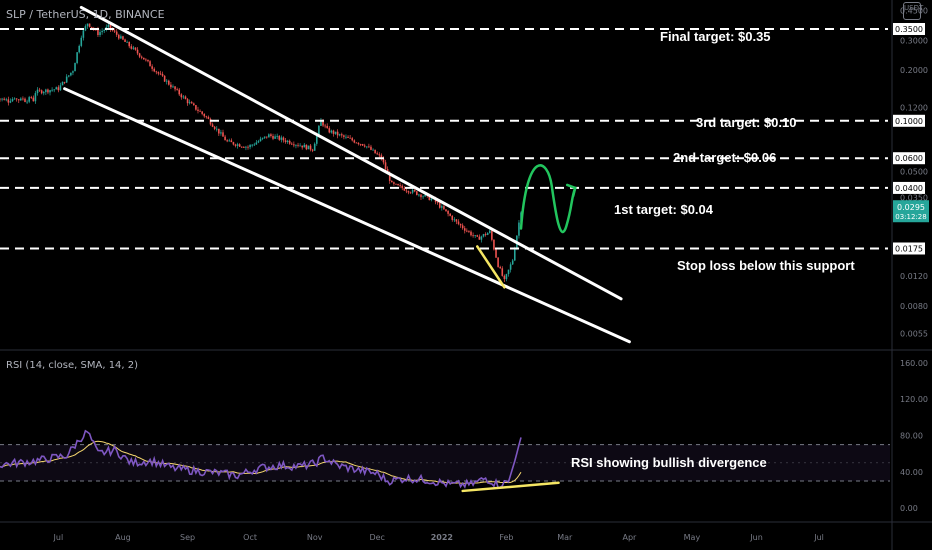  Describe the element at coordinates (756, 537) in the screenshot. I see `time-tick-label: Jun` at that location.